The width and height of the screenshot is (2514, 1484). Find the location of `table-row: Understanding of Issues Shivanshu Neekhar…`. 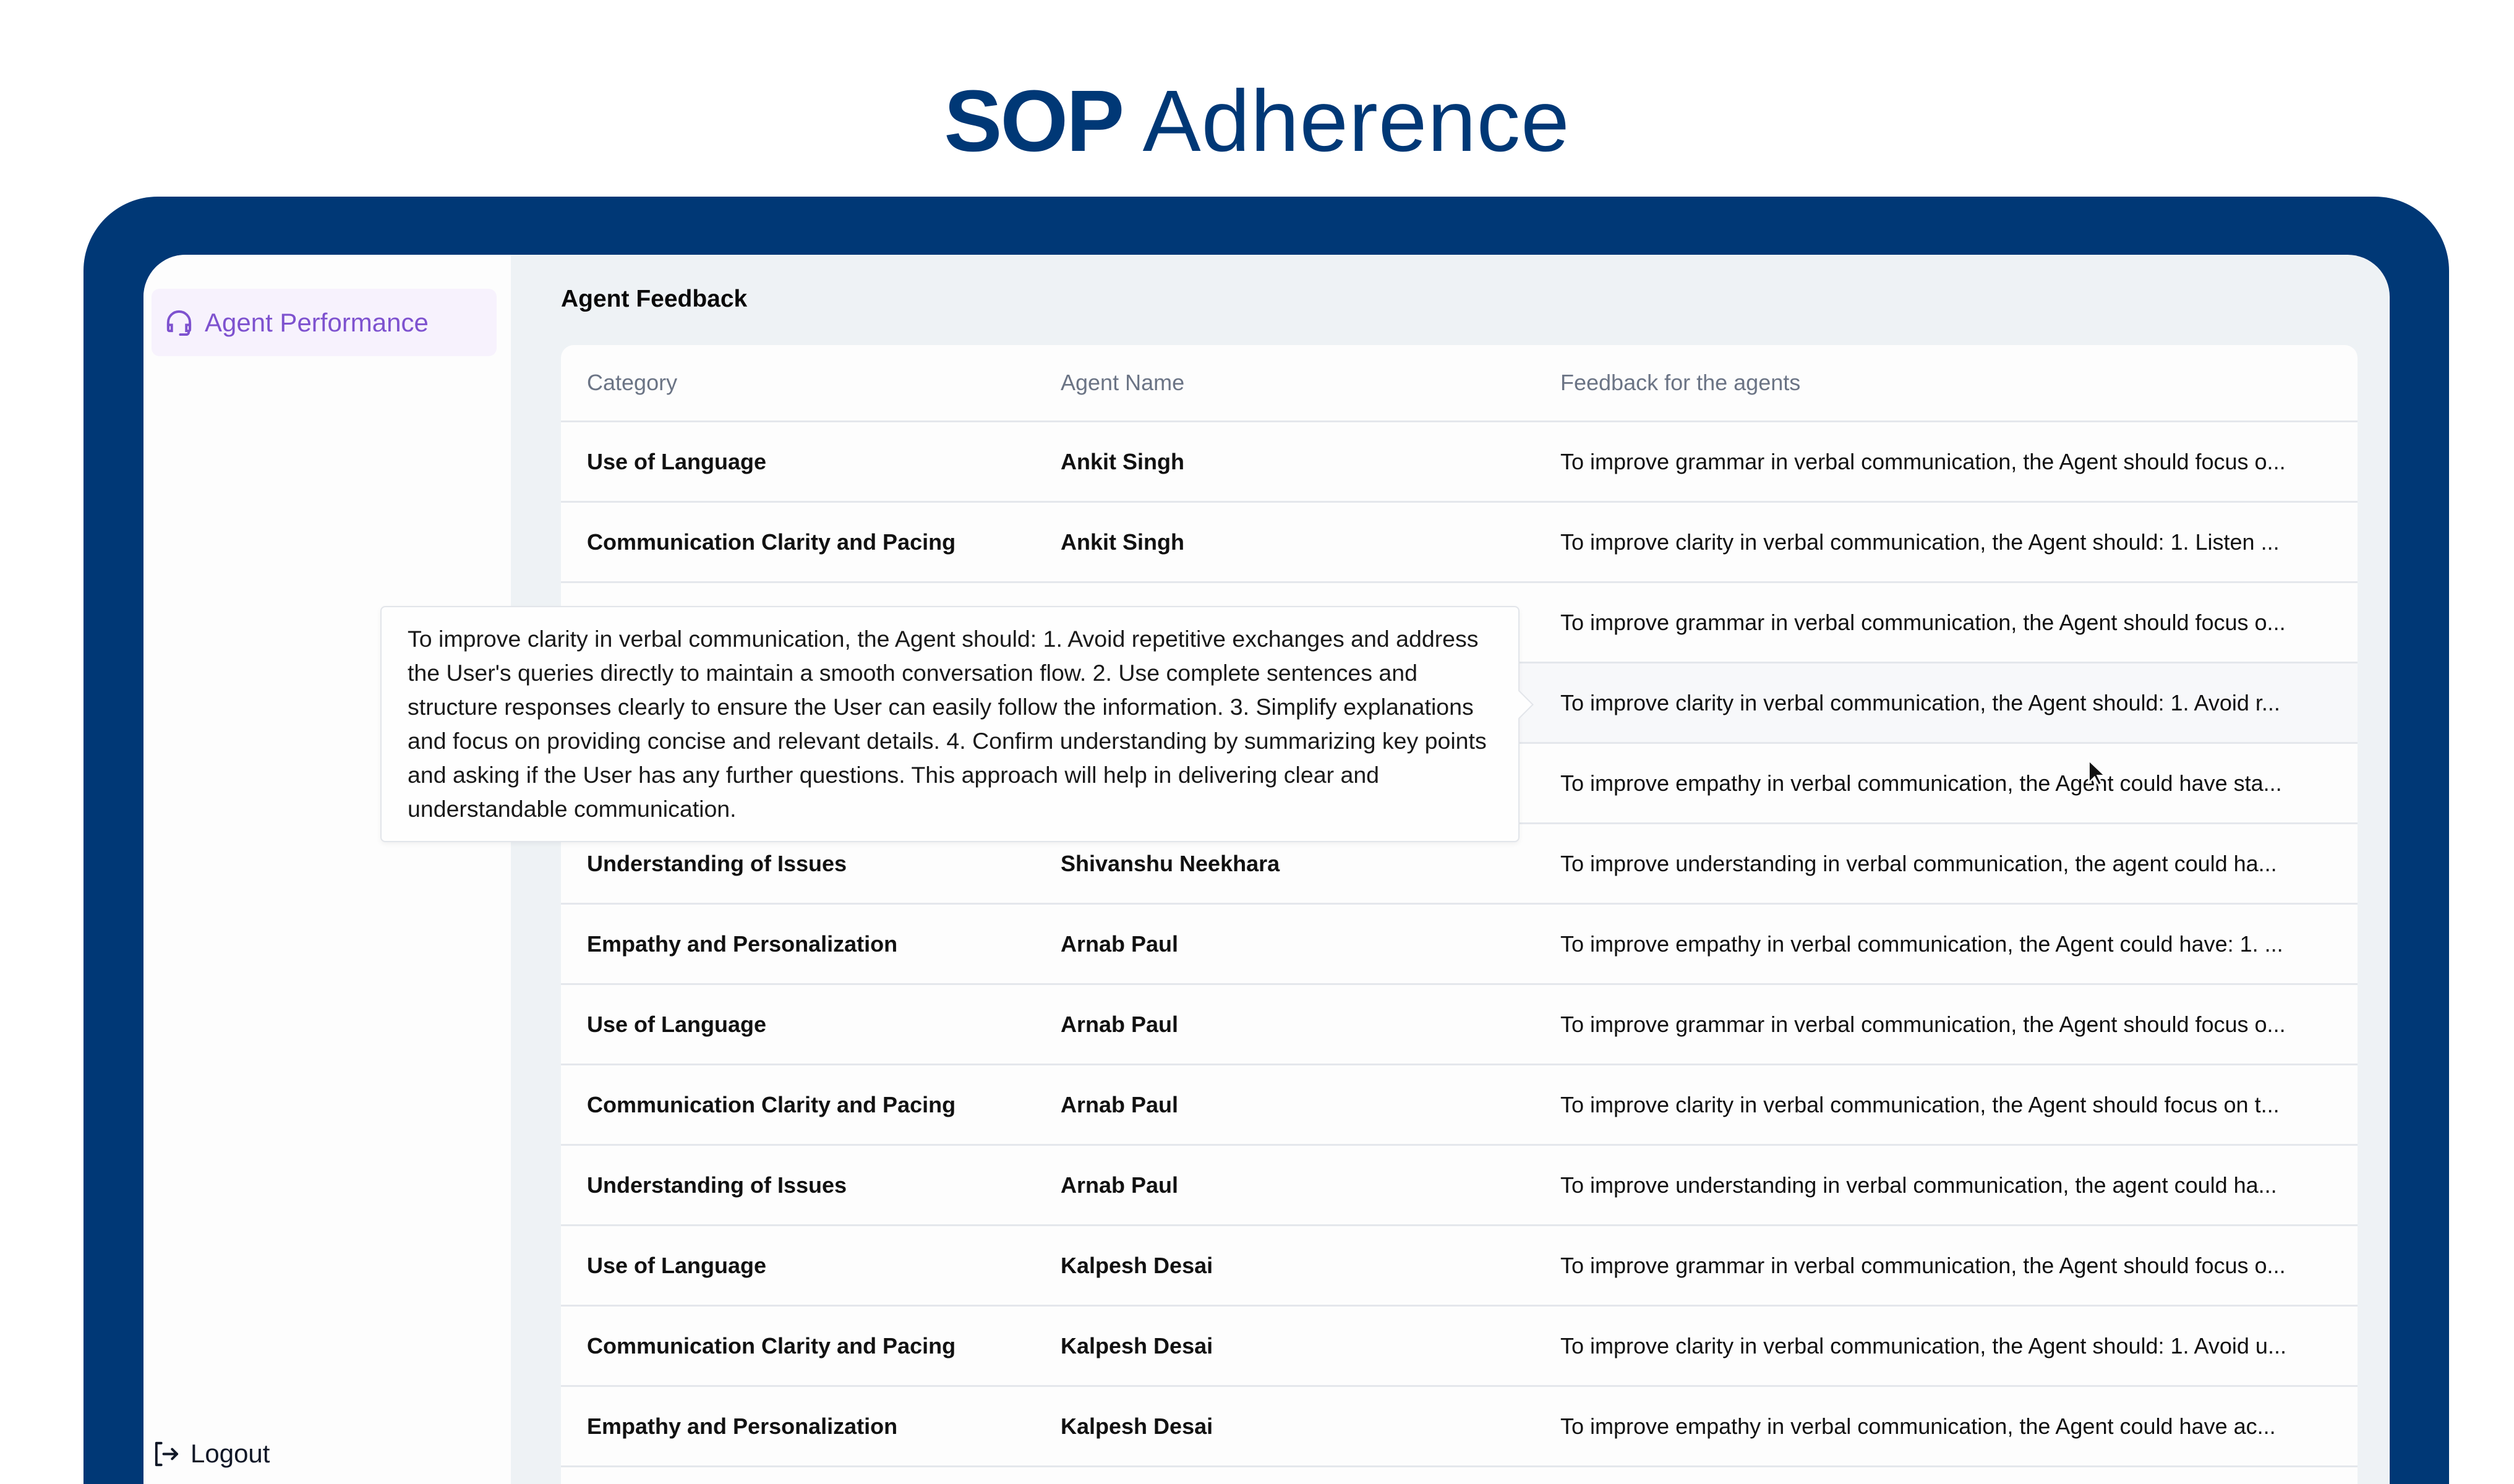

table-row: Understanding of Issues Shivanshu Neekhar… is located at coordinates (1459, 864).